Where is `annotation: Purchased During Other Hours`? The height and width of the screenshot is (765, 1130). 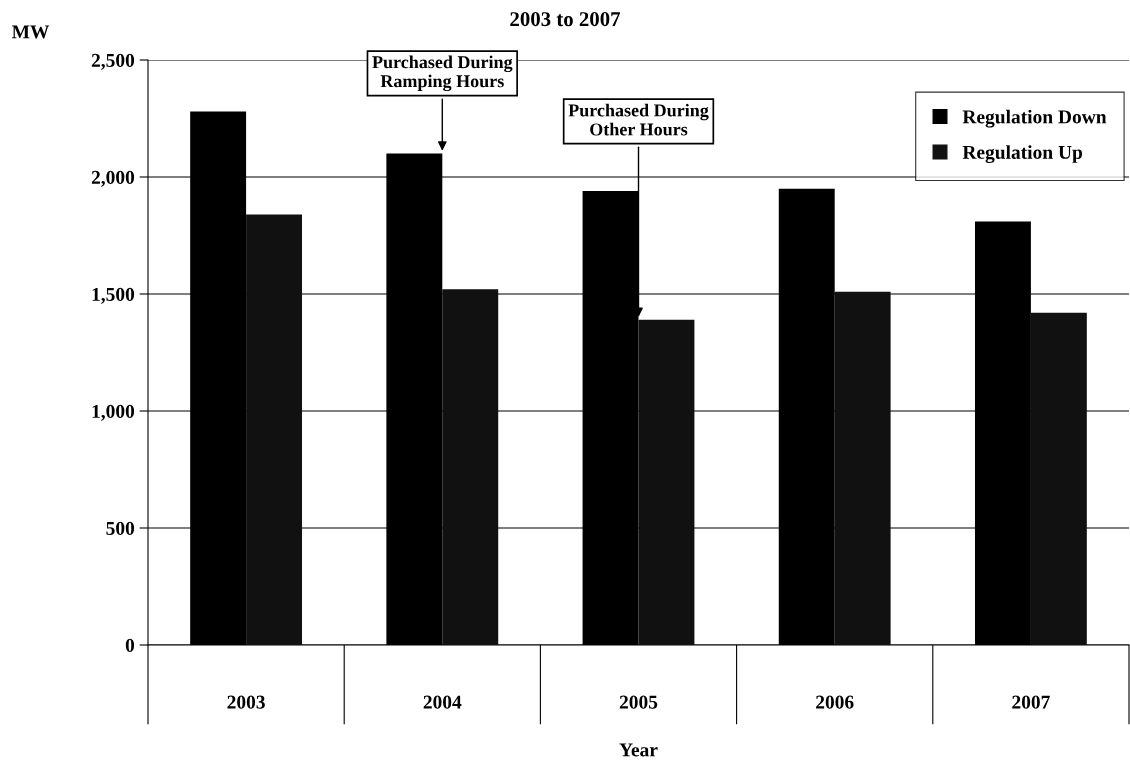
annotation: Purchased During Other Hours is located at coordinates (638, 119).